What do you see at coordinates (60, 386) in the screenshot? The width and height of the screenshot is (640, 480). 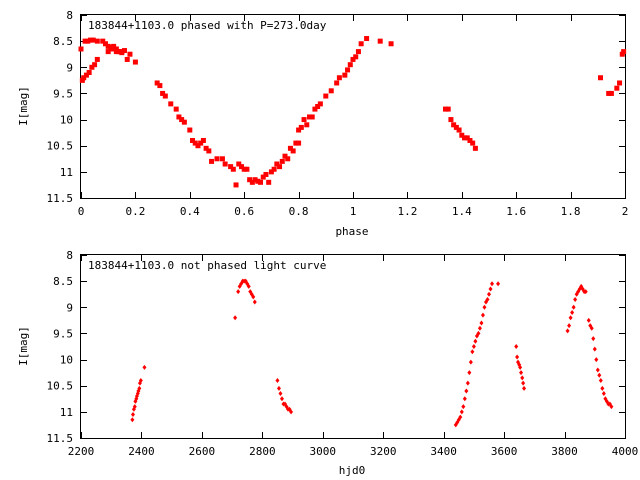 I see `raw-y-tick-label: 10.5` at bounding box center [60, 386].